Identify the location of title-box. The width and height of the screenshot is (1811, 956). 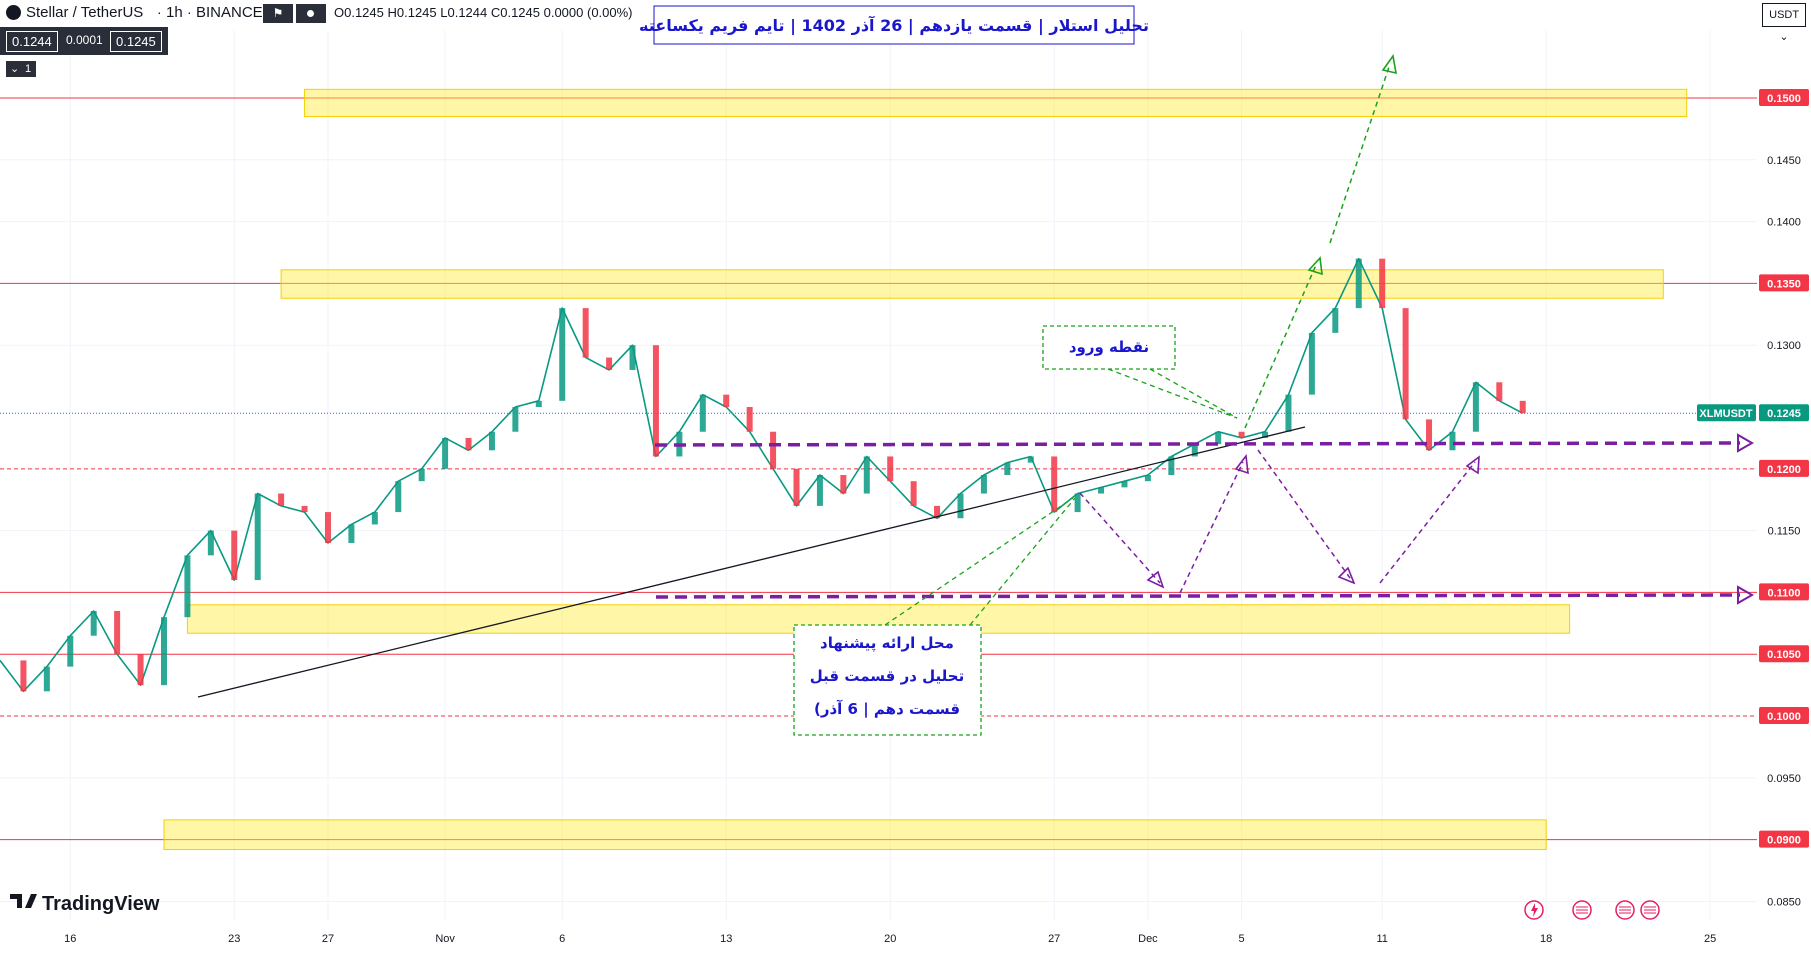
(894, 25).